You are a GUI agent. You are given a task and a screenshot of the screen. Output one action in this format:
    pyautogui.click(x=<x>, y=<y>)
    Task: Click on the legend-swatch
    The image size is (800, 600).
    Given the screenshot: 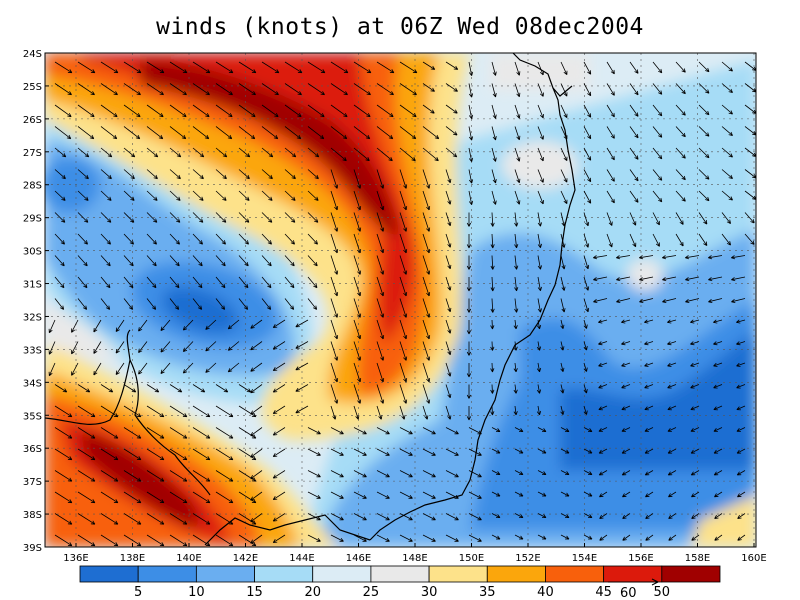 What is the action you would take?
    pyautogui.click(x=691, y=574)
    